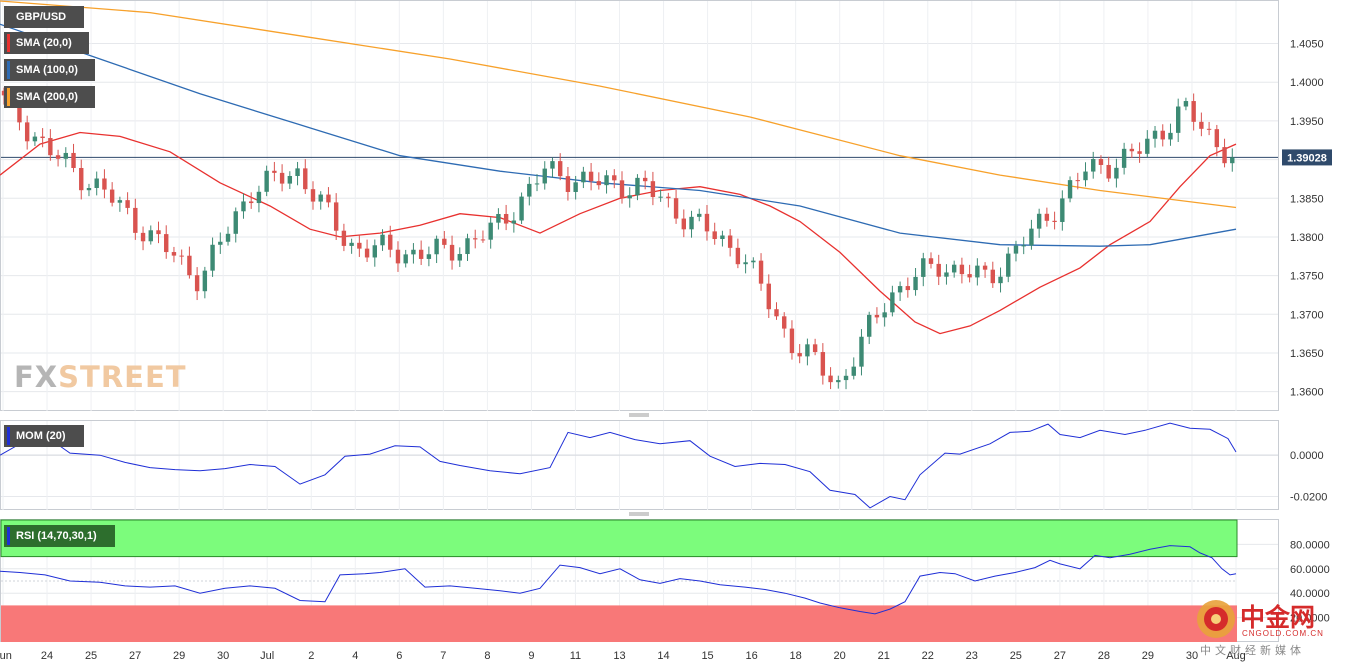  I want to click on mom-tick-label: 0.0000, so click(1307, 456).